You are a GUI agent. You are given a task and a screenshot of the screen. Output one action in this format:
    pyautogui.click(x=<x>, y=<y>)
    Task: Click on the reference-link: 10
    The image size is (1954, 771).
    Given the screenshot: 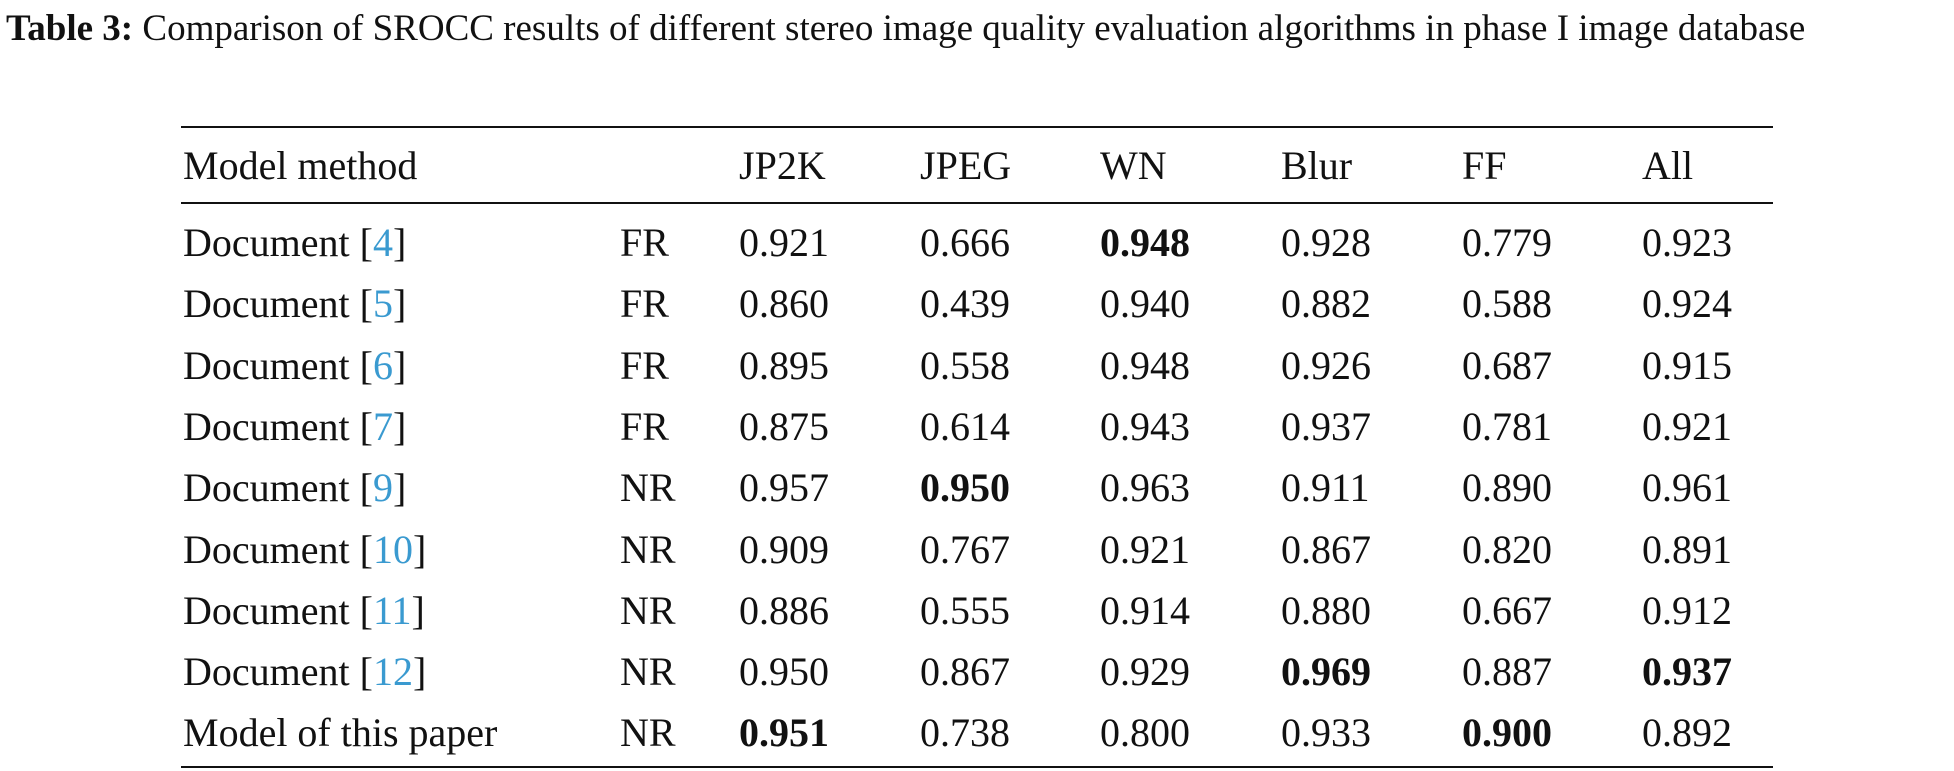 What is the action you would take?
    pyautogui.click(x=392, y=549)
    